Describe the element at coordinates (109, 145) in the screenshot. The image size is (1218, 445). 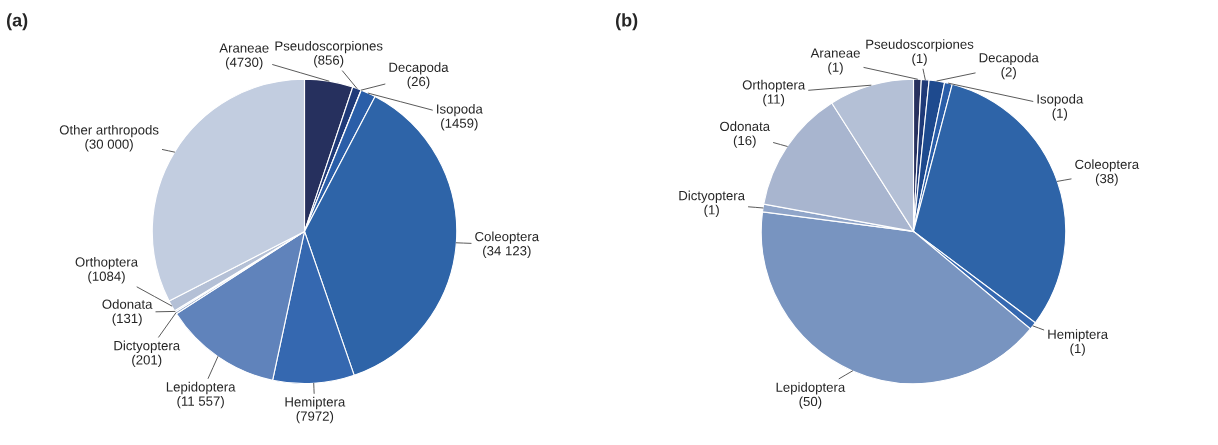
I see `data-label: (30 000)` at that location.